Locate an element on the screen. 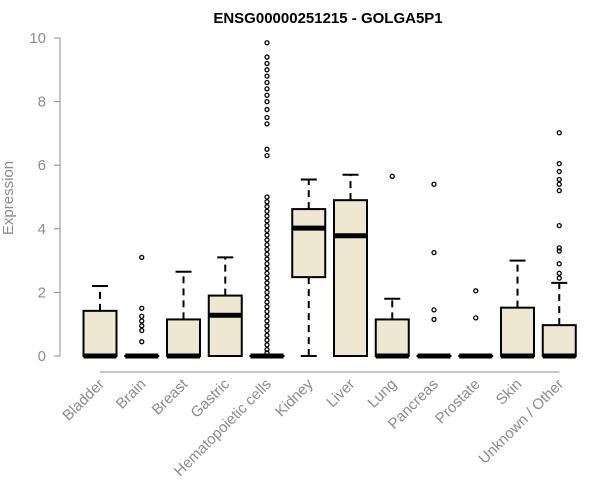  box-bladder is located at coordinates (100, 322).